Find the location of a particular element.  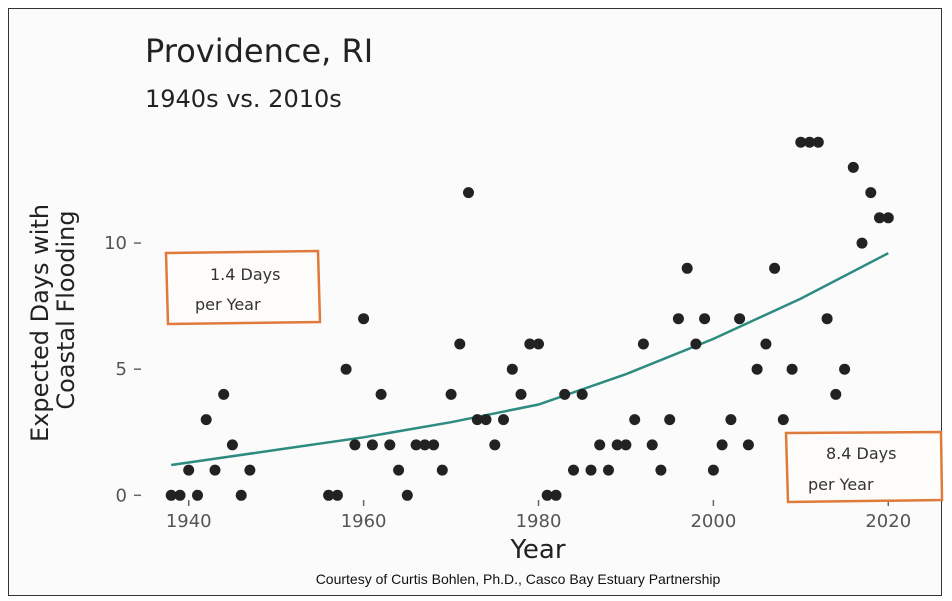

y-tick-label: 0 is located at coordinates (121, 495).